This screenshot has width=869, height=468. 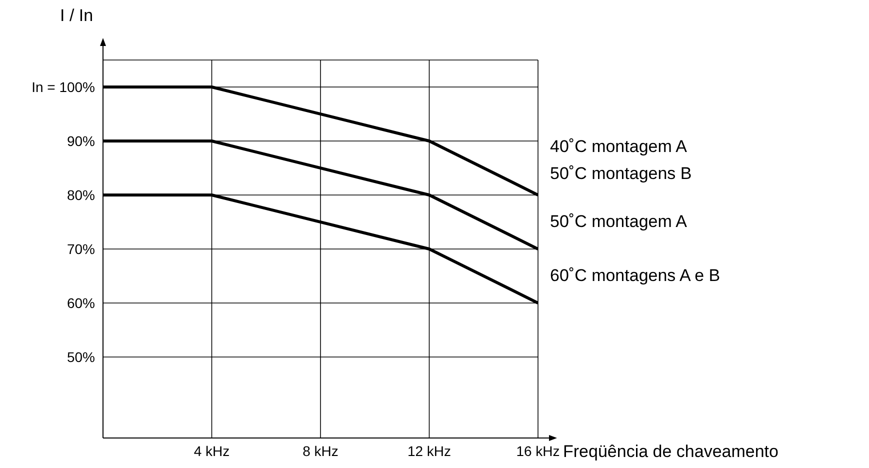 I want to click on y-tick-label: In = 100%, so click(x=63, y=86).